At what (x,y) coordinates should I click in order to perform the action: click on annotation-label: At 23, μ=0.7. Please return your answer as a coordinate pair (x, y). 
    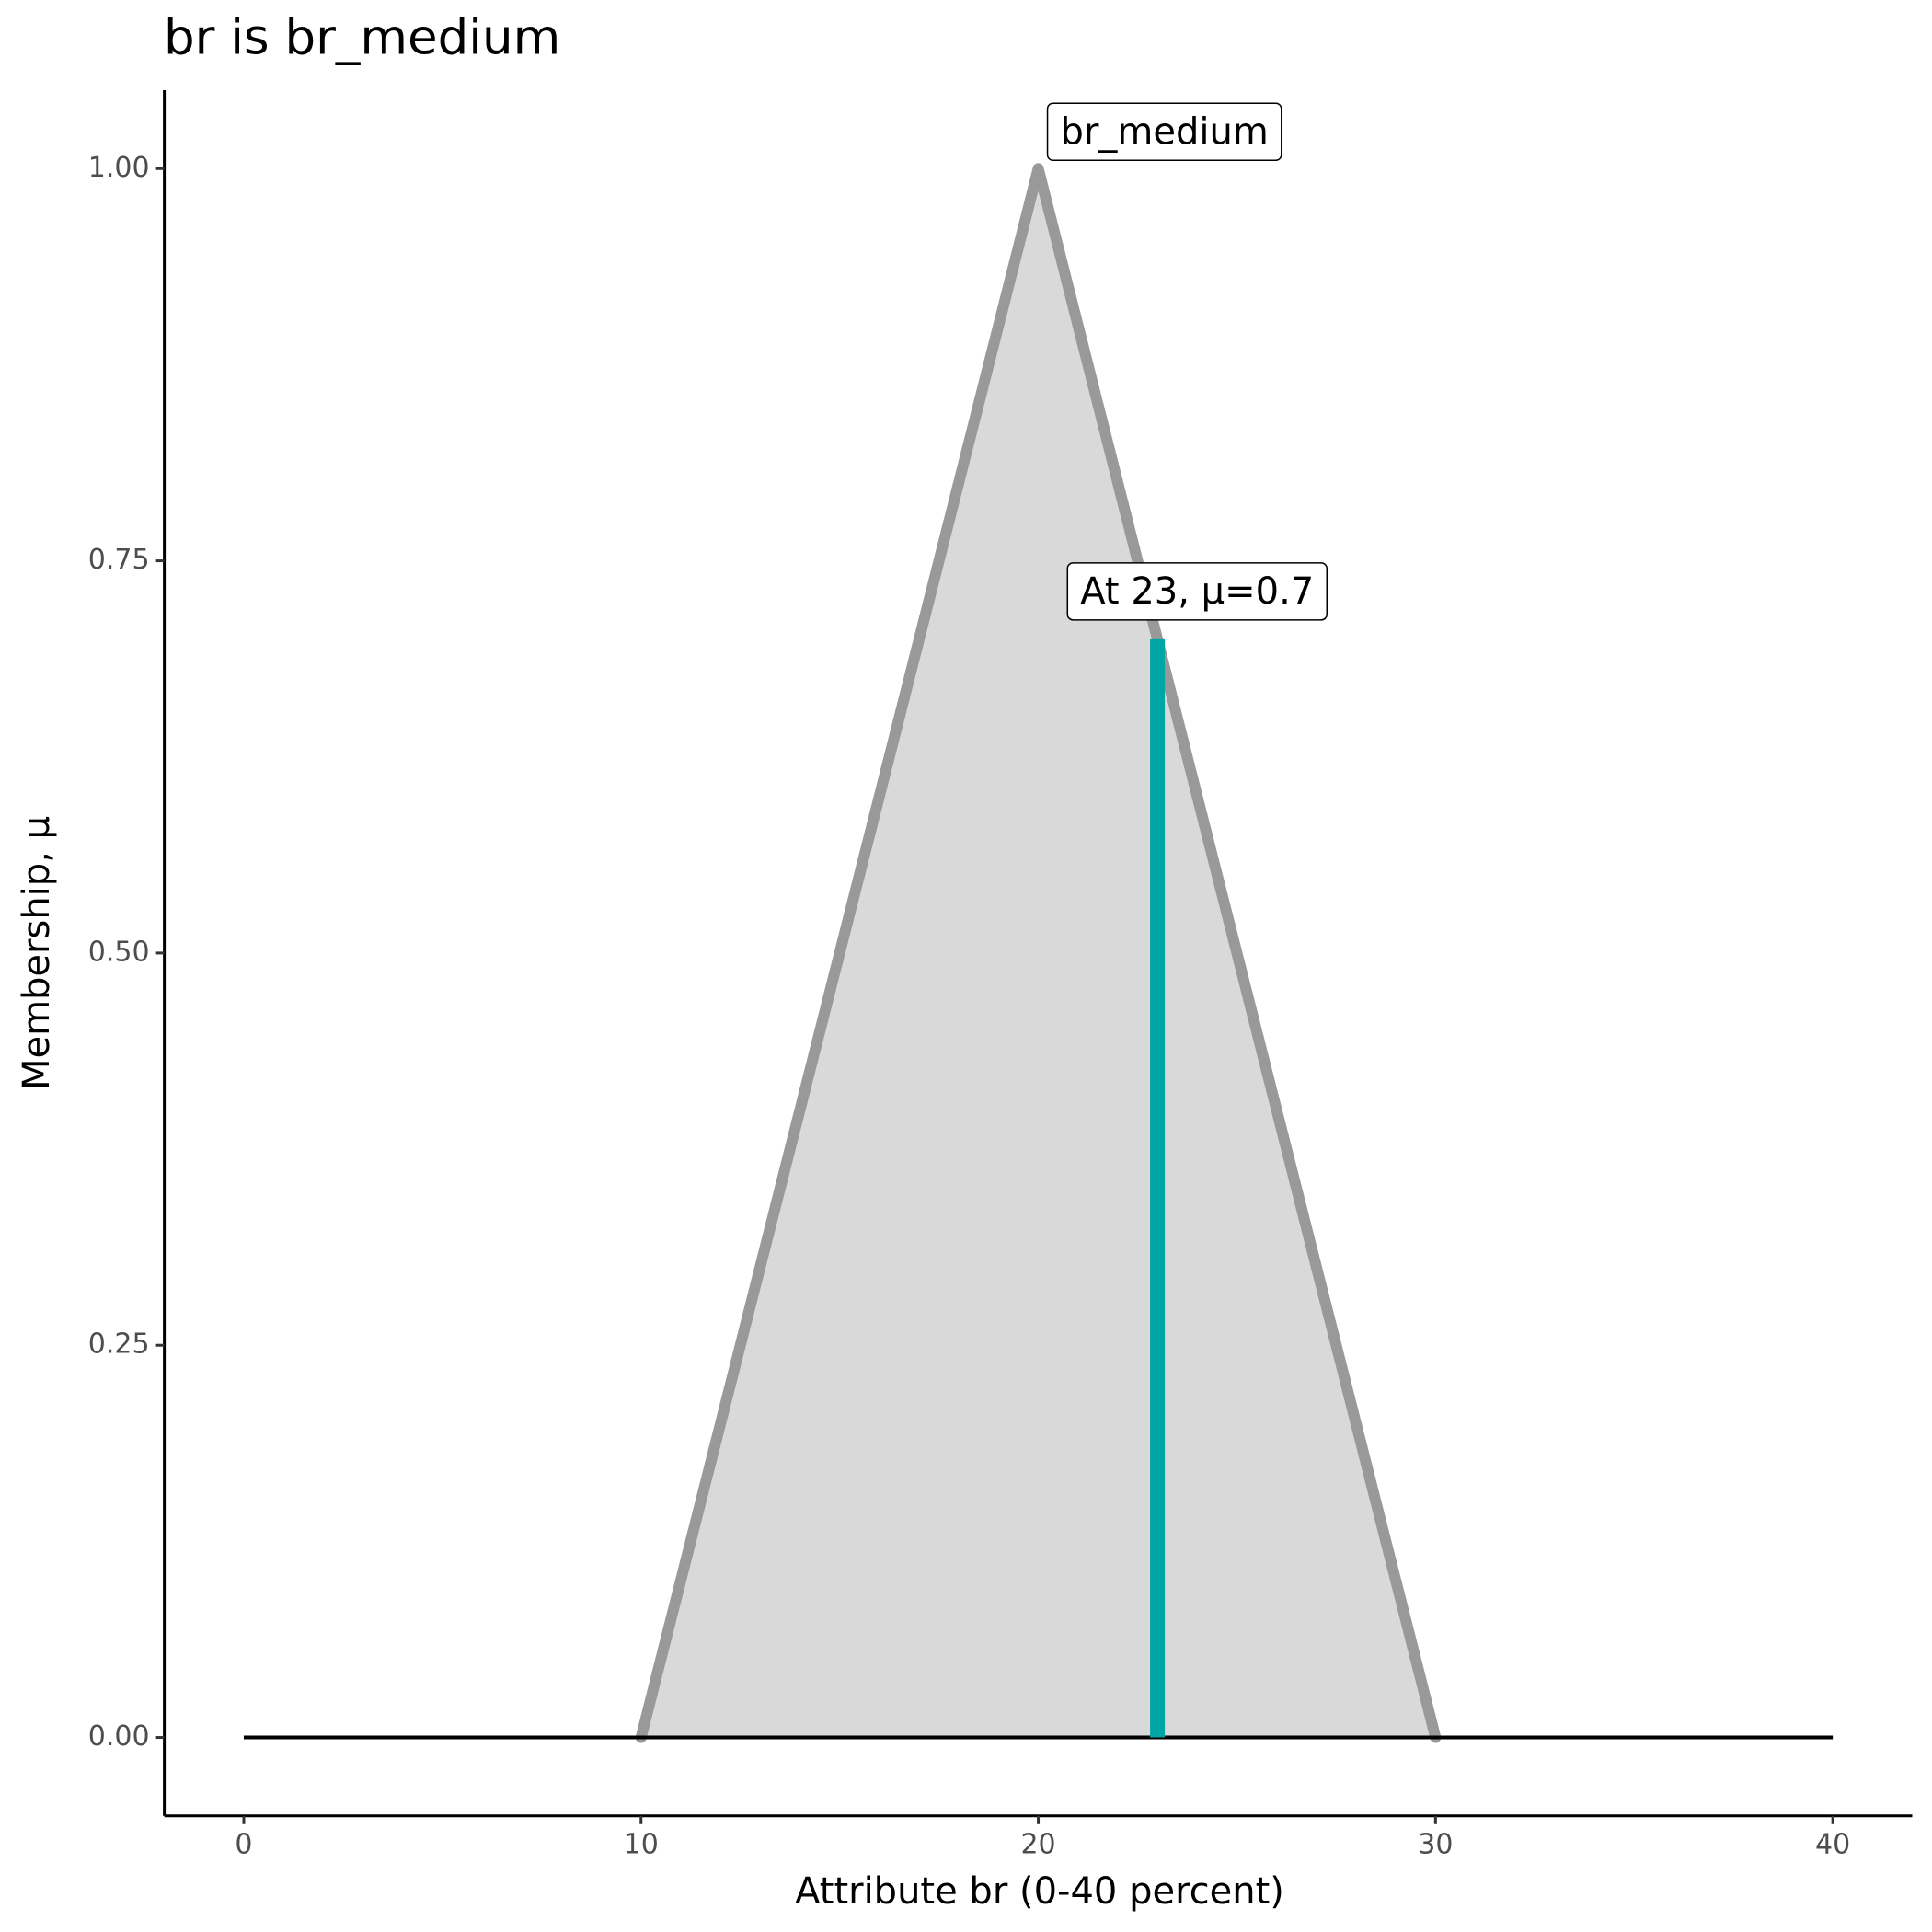
    Looking at the image, I should click on (1197, 591).